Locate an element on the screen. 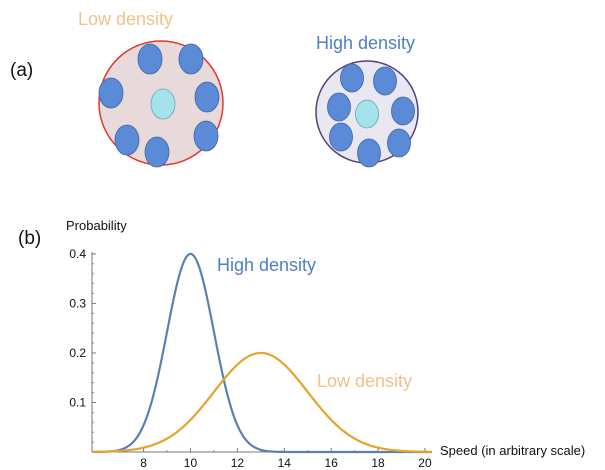 The height and width of the screenshot is (470, 605). high-density-title: High density is located at coordinates (365, 43).